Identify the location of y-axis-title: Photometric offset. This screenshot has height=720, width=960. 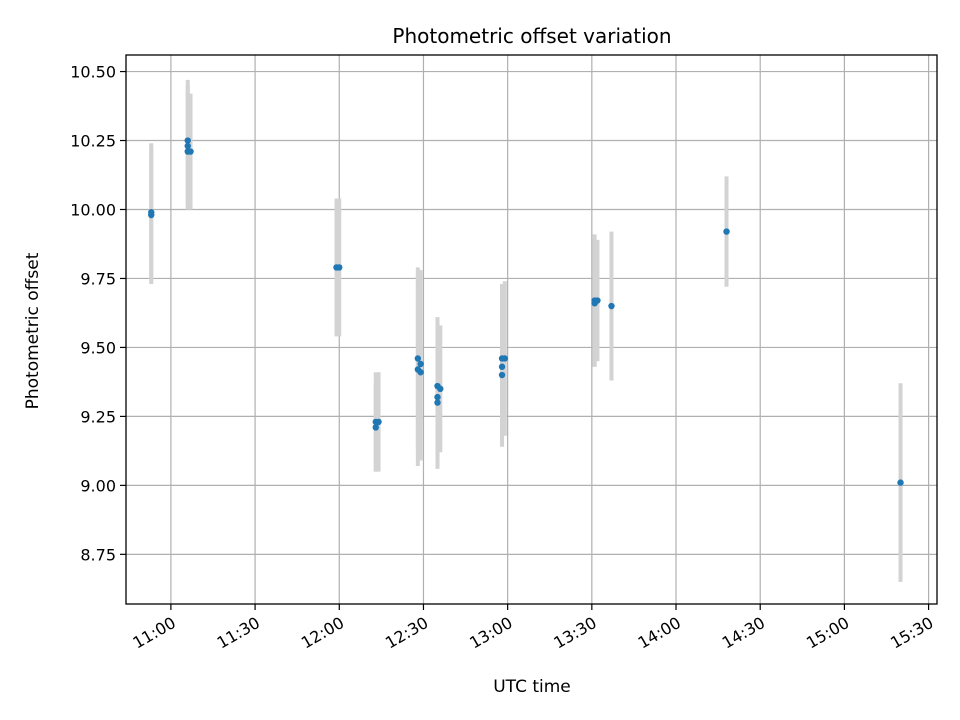
(33, 330).